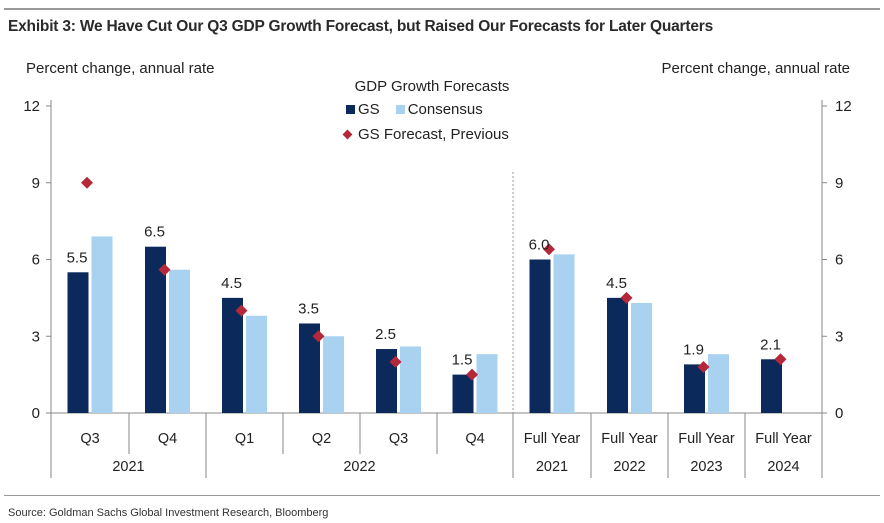 Image resolution: width=884 pixels, height=523 pixels. Describe the element at coordinates (36, 183) in the screenshot. I see `left-tick-label: 9` at that location.